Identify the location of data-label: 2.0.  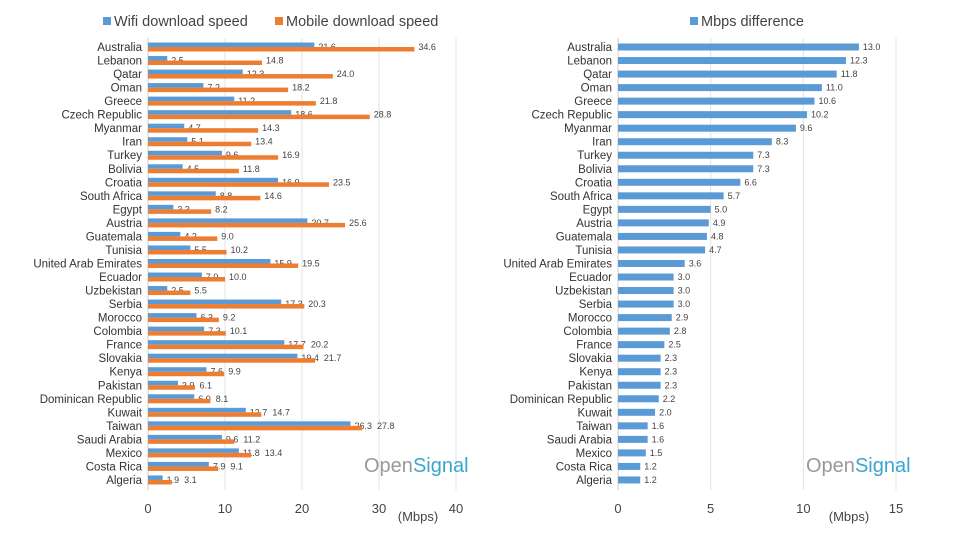
(665, 412).